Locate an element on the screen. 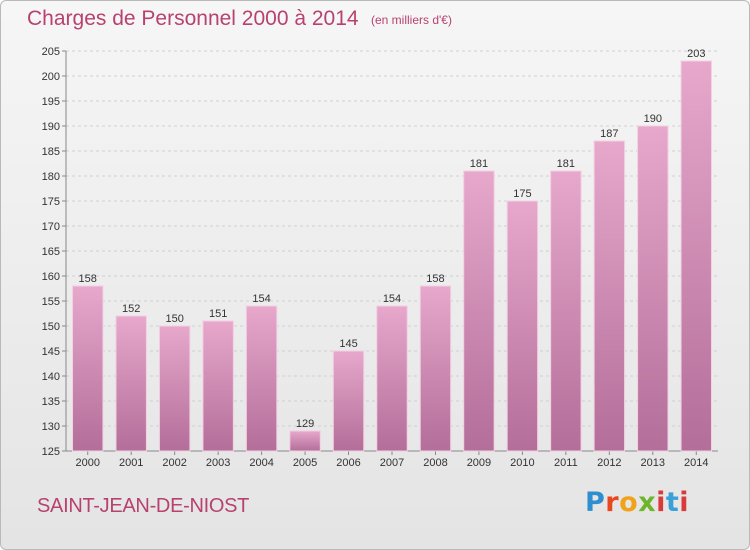 The width and height of the screenshot is (750, 550). bar-2006 is located at coordinates (348, 401).